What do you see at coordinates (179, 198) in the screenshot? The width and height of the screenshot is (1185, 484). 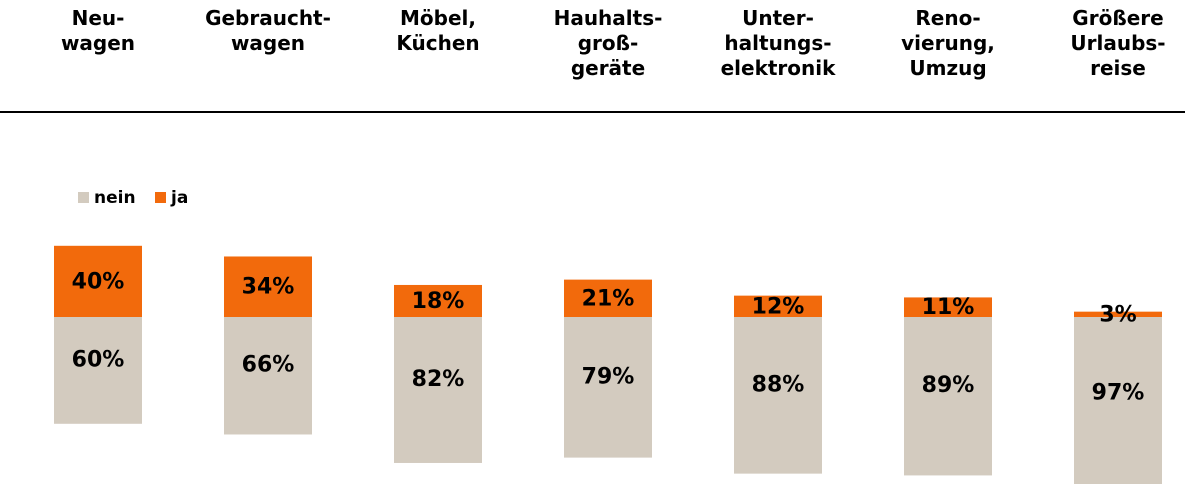 I see `legend-label: ja` at bounding box center [179, 198].